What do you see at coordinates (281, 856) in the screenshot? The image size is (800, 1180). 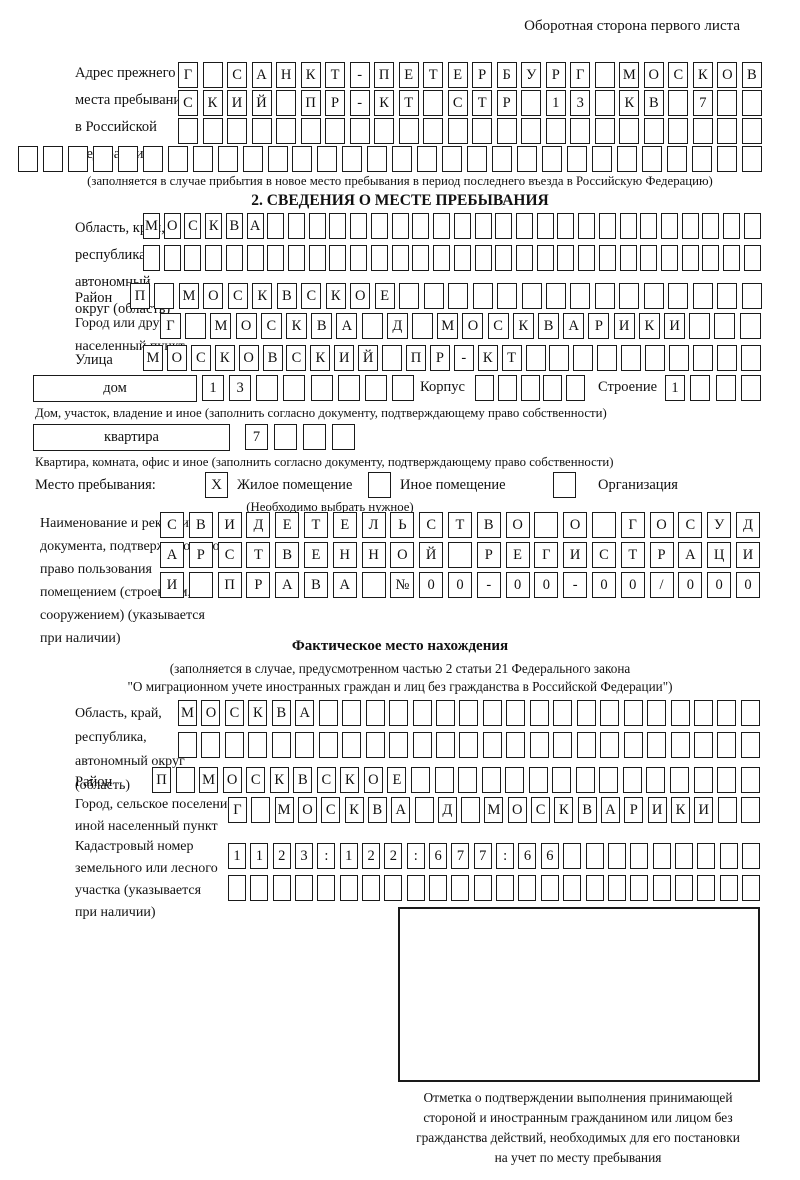 I see `char-cell: 2` at bounding box center [281, 856].